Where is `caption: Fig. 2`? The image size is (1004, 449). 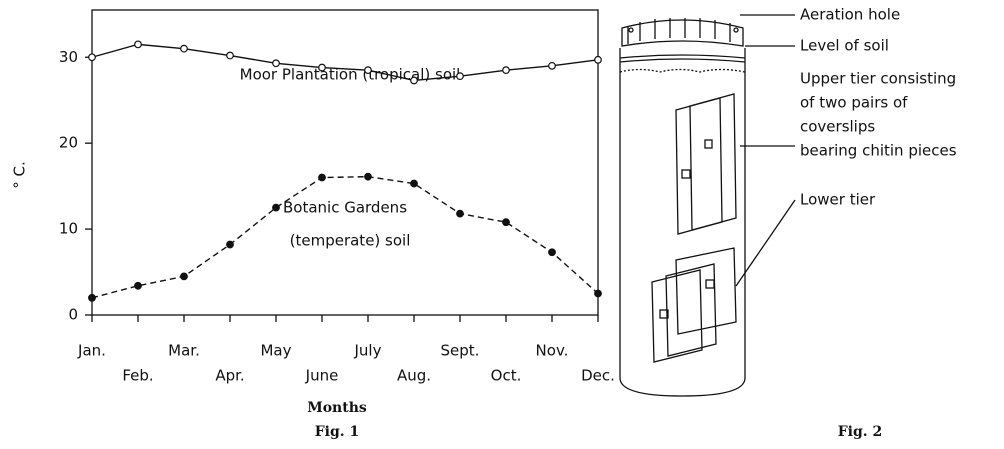
caption: Fig. 2 is located at coordinates (860, 432).